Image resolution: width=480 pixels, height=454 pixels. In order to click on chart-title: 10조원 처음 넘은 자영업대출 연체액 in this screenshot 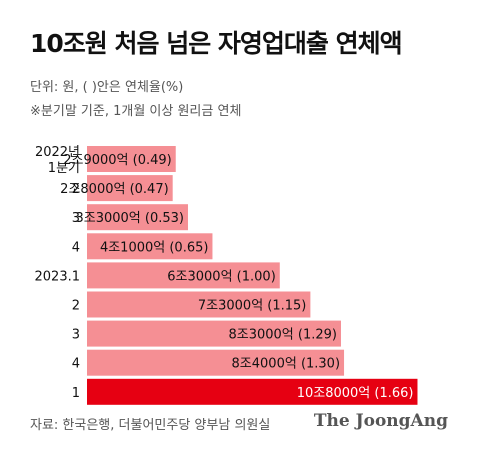, I will do `click(216, 43)`.